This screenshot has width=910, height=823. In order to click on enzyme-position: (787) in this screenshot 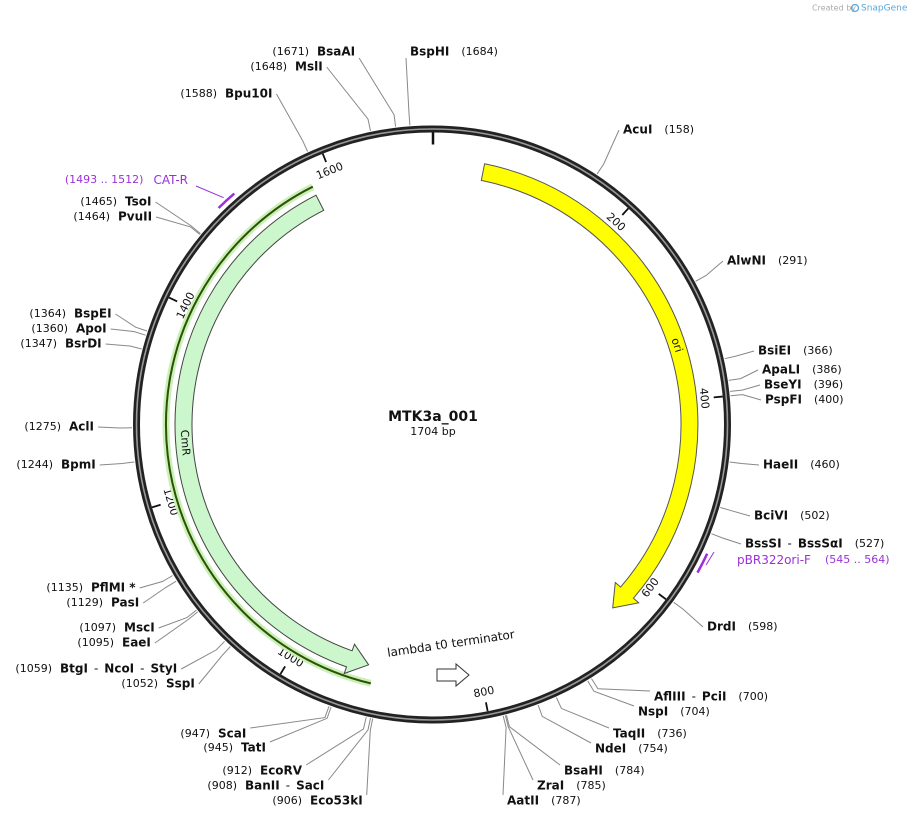, I will do `click(566, 800)`.